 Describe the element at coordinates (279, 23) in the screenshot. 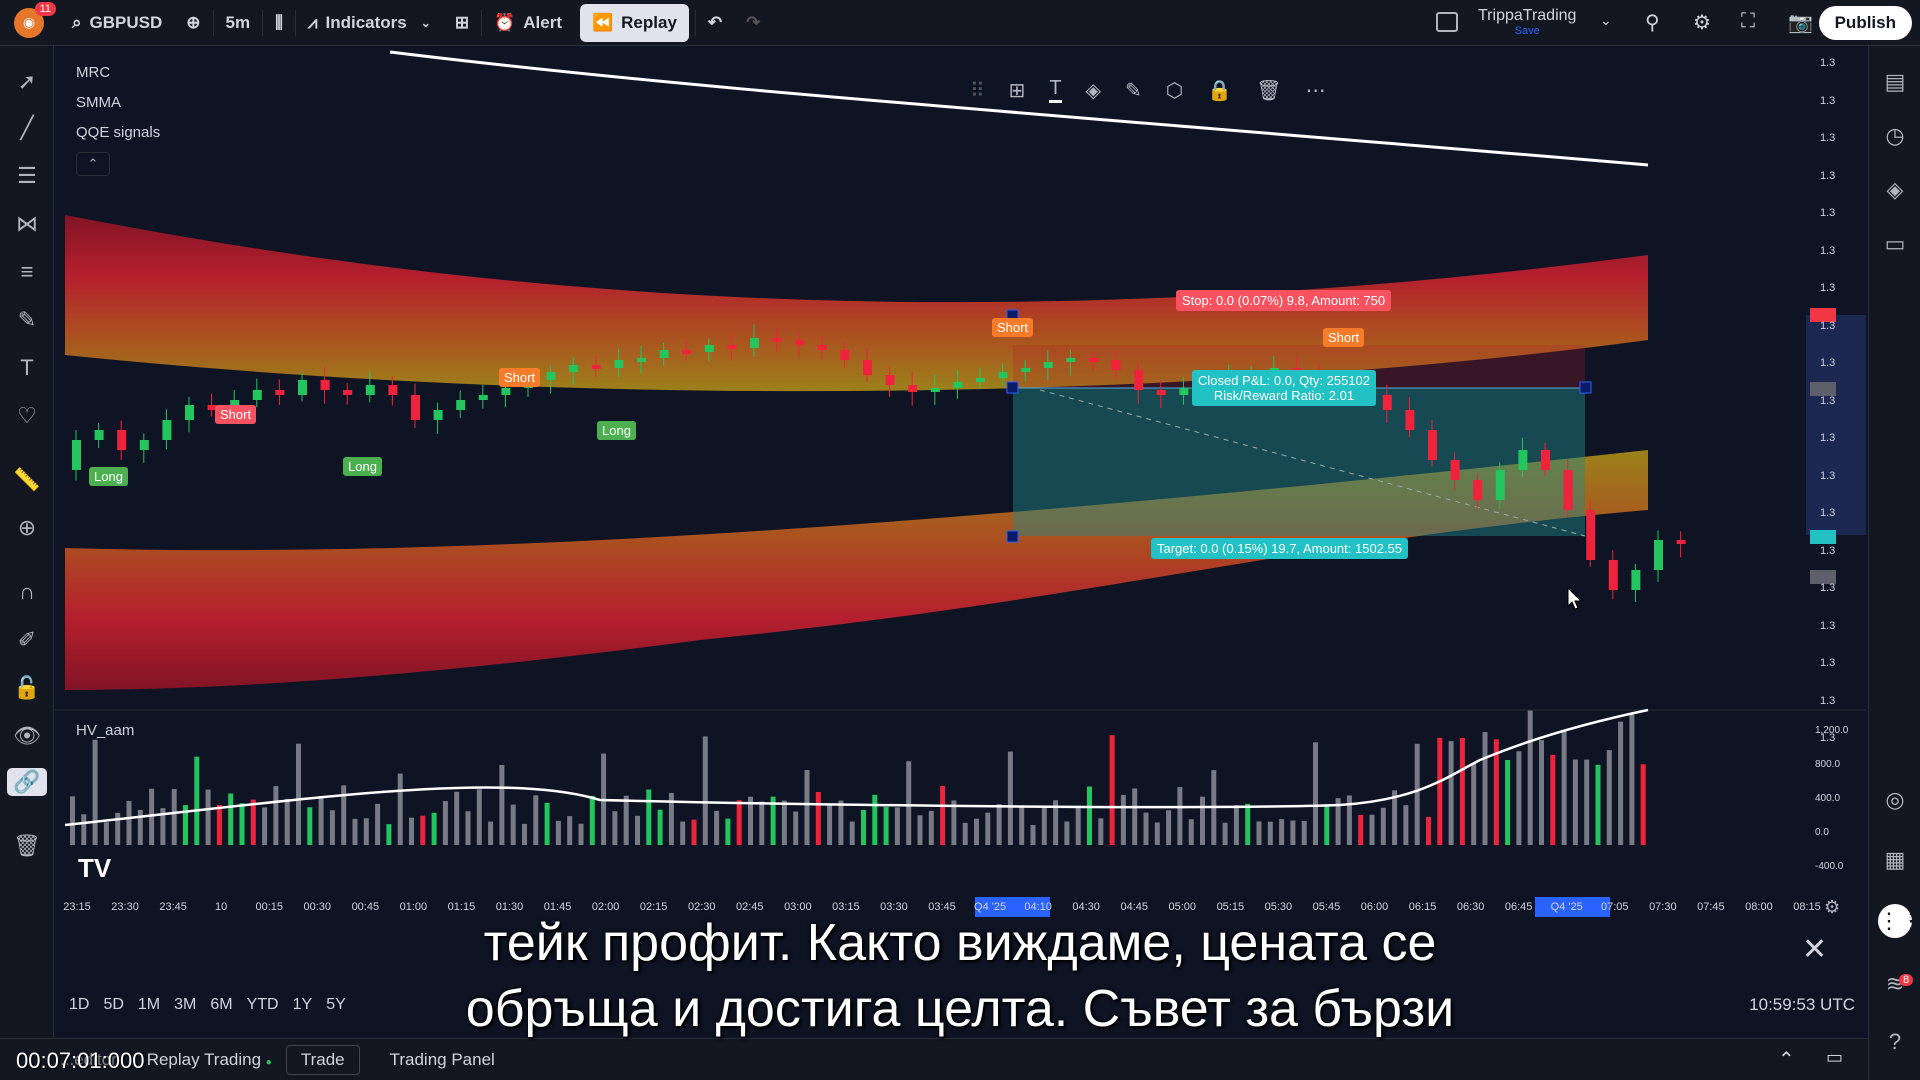

I see `chart-type-button: ⫼` at that location.